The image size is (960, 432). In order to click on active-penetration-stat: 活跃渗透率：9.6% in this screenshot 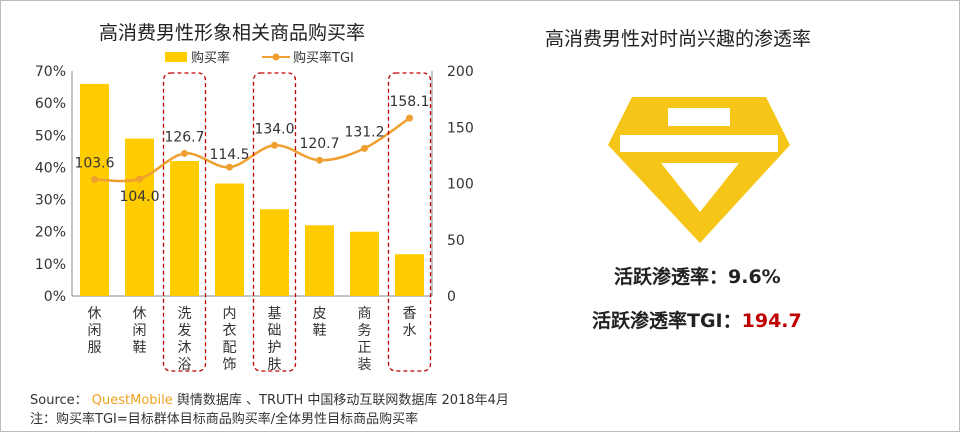, I will do `click(697, 275)`.